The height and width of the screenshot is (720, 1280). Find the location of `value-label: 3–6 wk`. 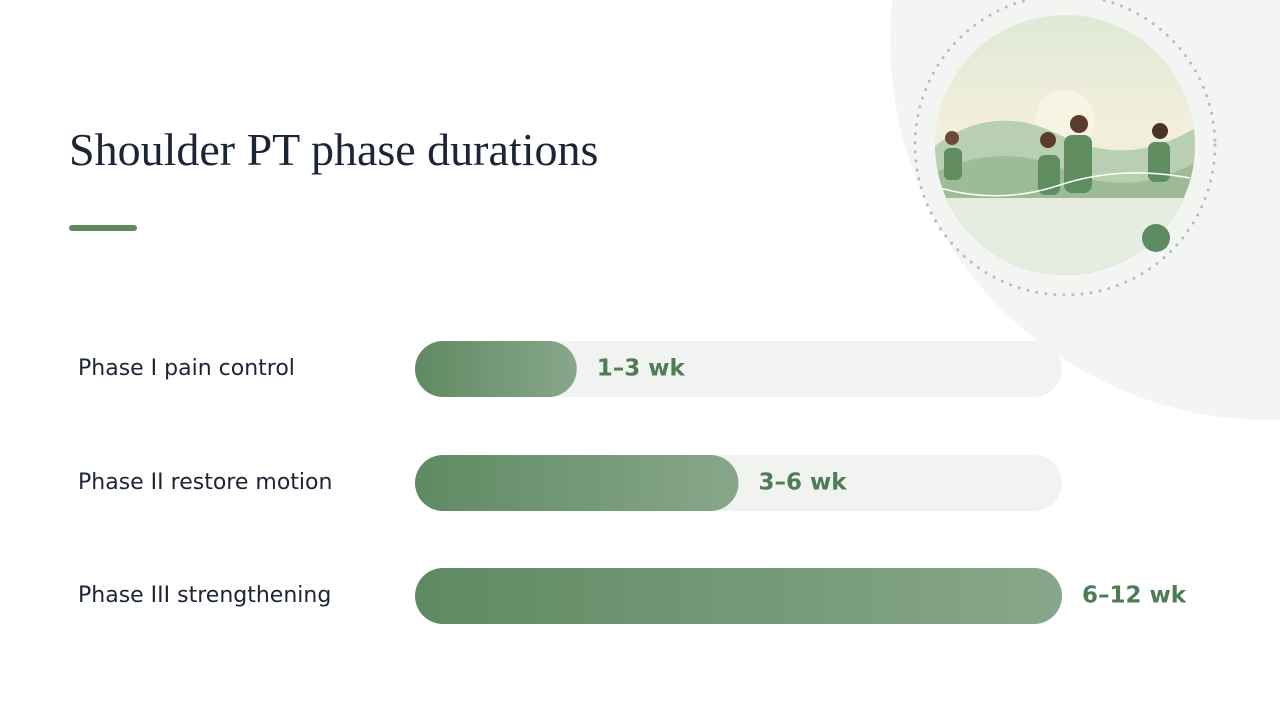

value-label: 3–6 wk is located at coordinates (803, 483).